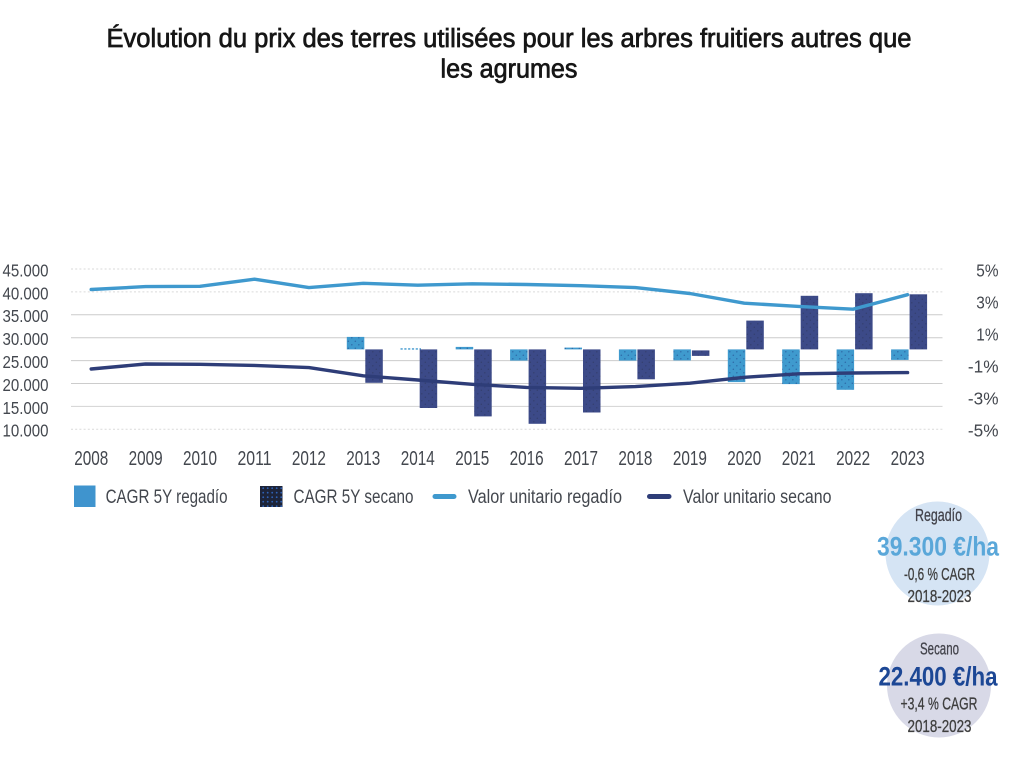 The height and width of the screenshot is (770, 1018). I want to click on svg-text: 39.300 €/ha, so click(938, 547).